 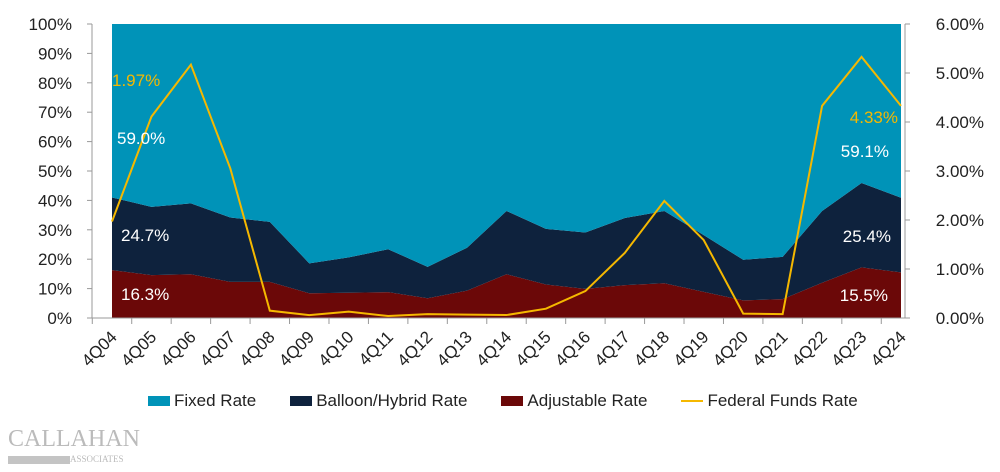 What do you see at coordinates (849, 348) in the screenshot?
I see `x-tick-label: 4Q23` at bounding box center [849, 348].